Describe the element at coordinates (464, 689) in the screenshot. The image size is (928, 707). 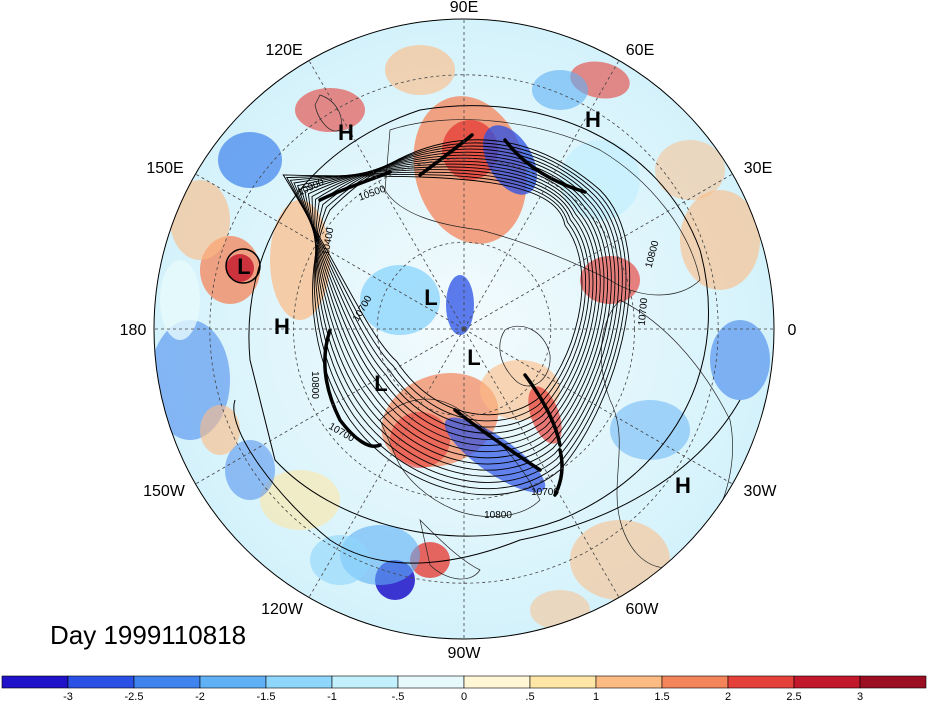
I see `colorbar: -3 -2.5 -2 -1.5 -1 -.5 0 .5 1 1.5 2 2.5 3` at that location.